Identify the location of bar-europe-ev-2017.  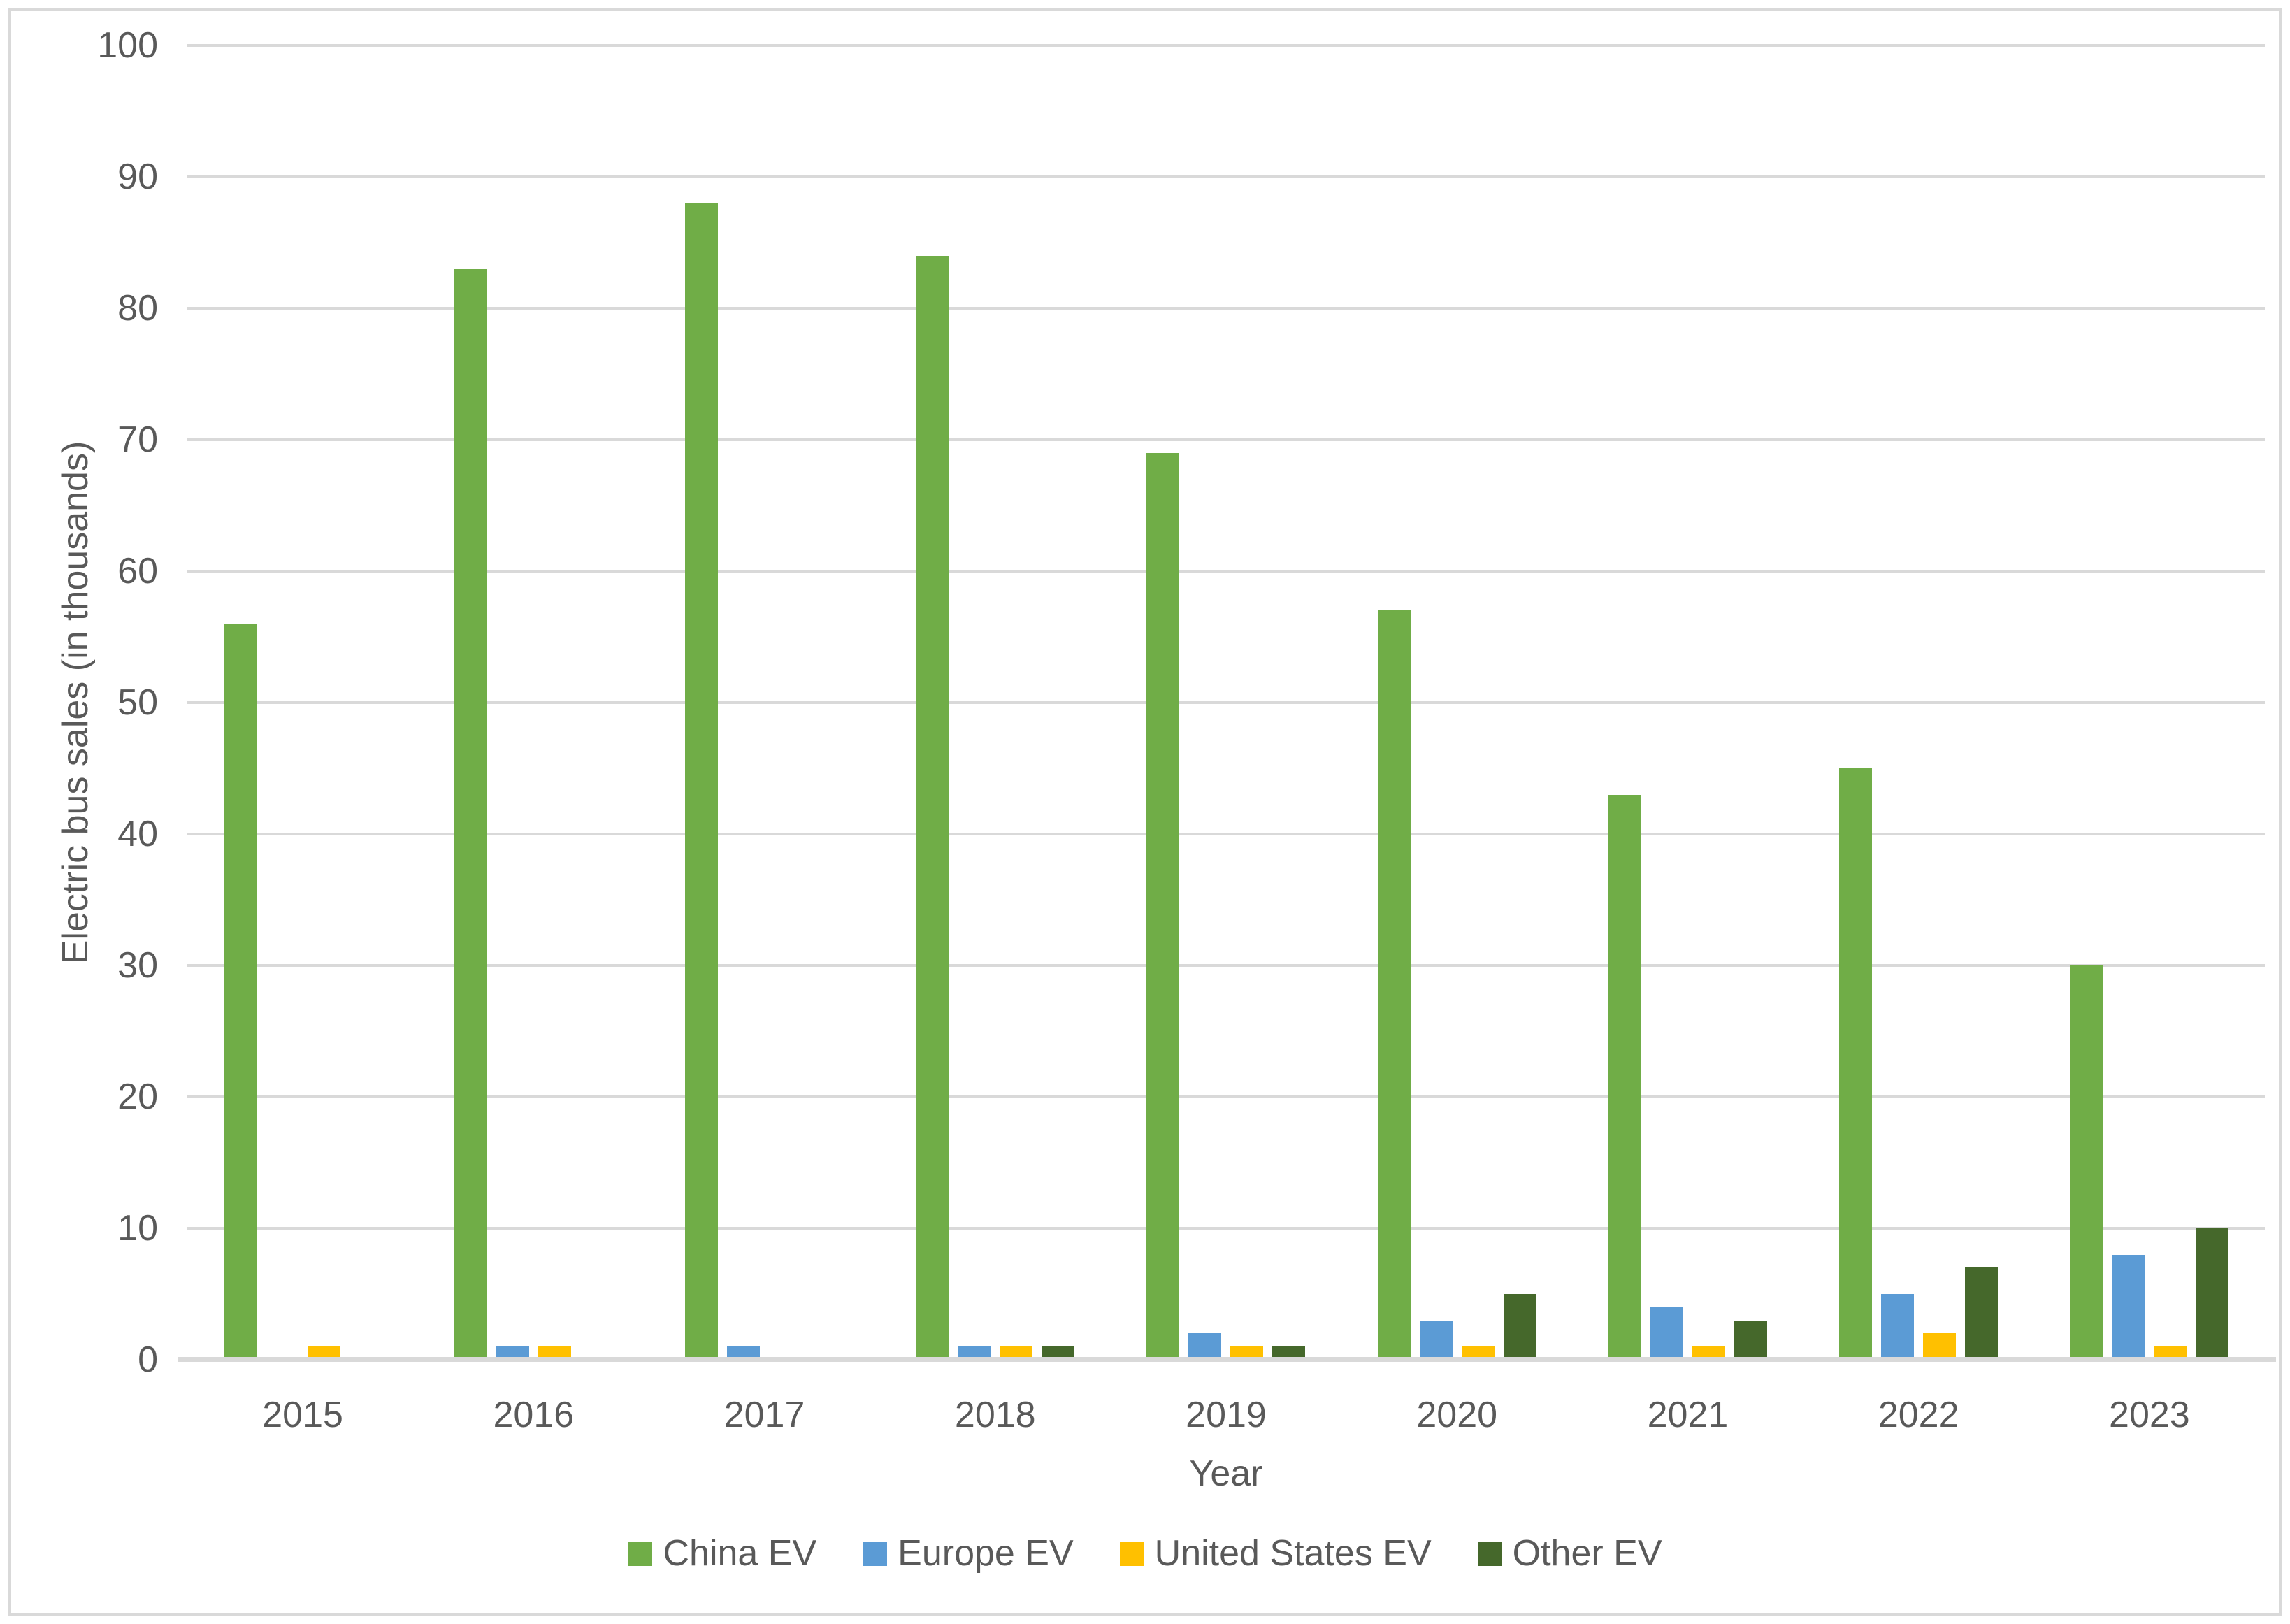
(744, 1353).